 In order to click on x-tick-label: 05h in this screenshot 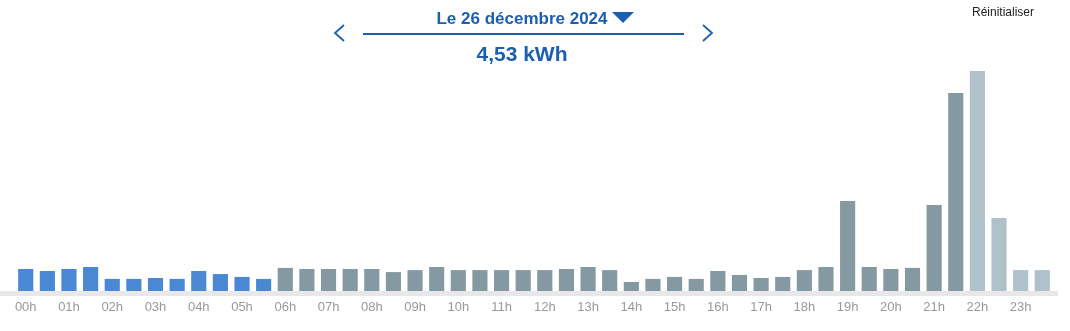, I will do `click(242, 306)`.